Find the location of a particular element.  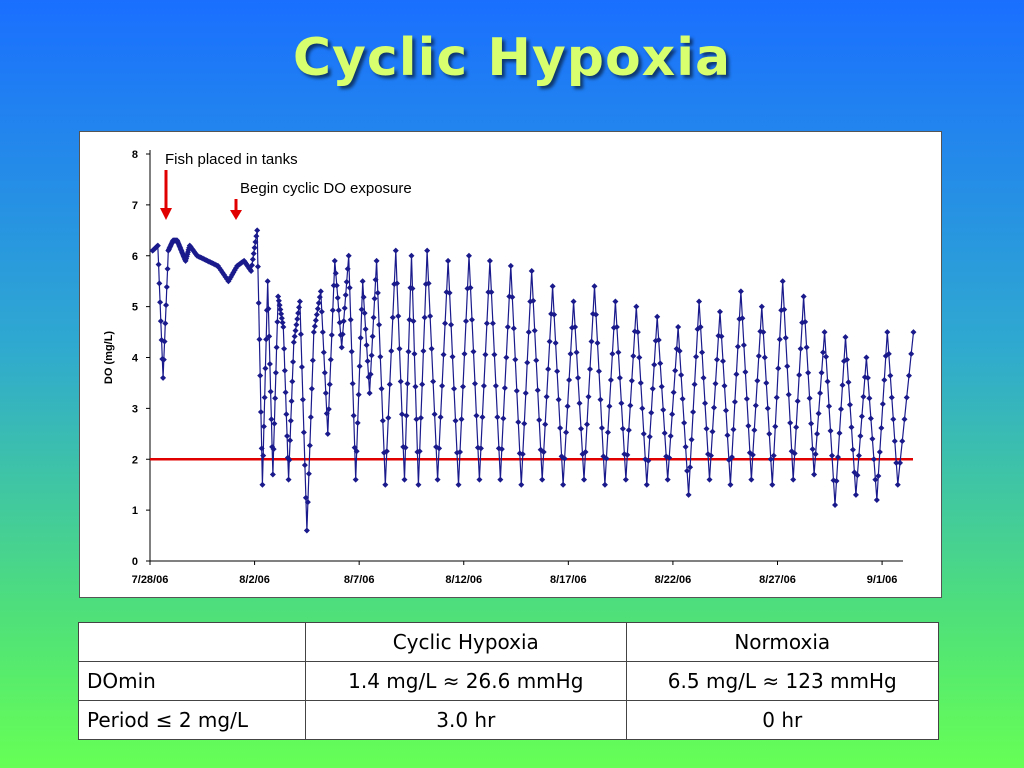

x-tick-label: 9/1/06 is located at coordinates (882, 580).